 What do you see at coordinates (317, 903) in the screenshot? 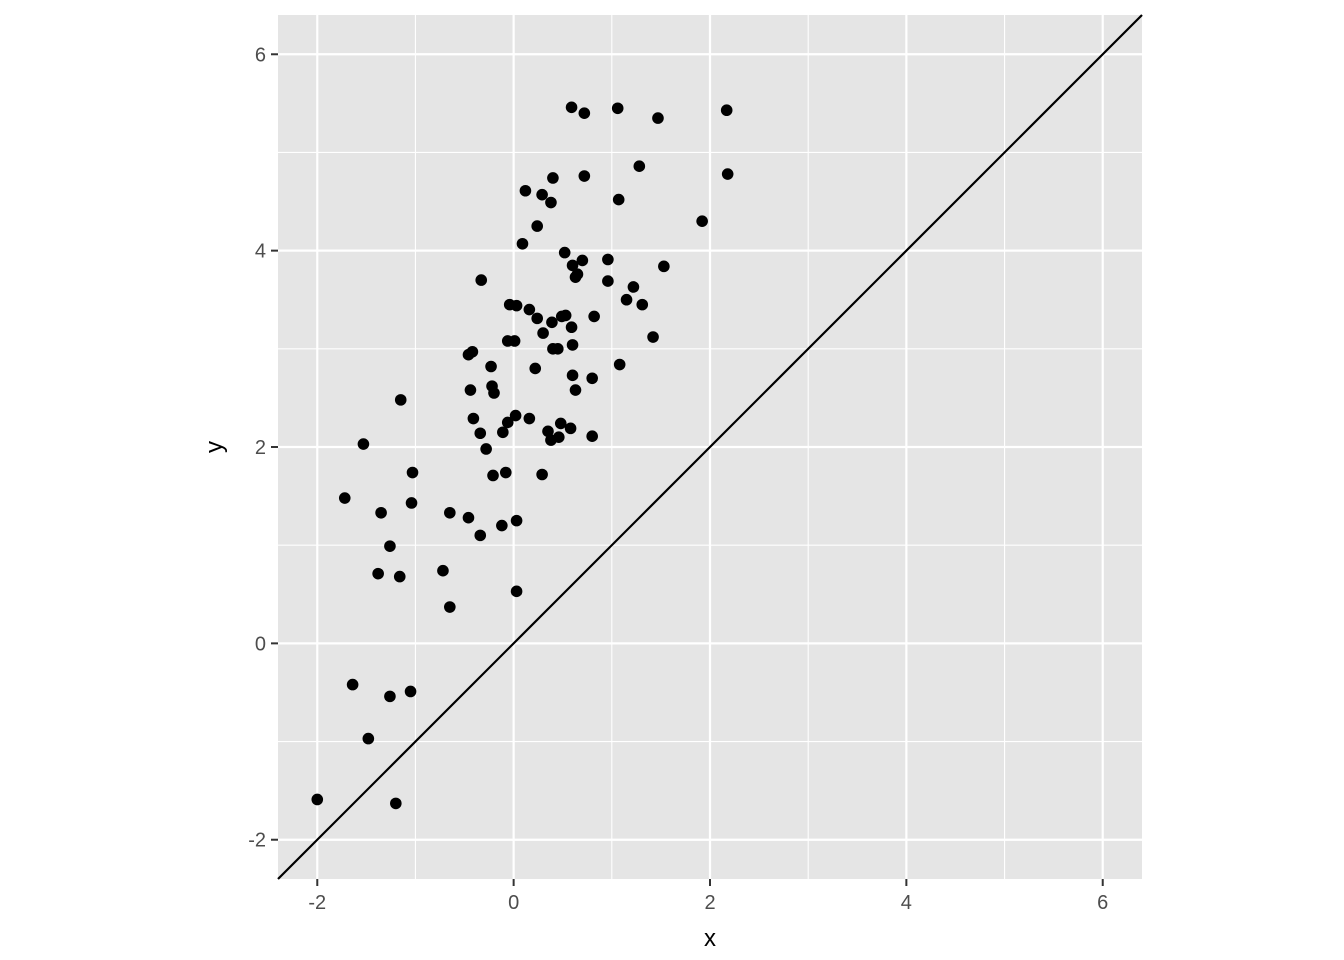
I see `x-tick-label: -2` at bounding box center [317, 903].